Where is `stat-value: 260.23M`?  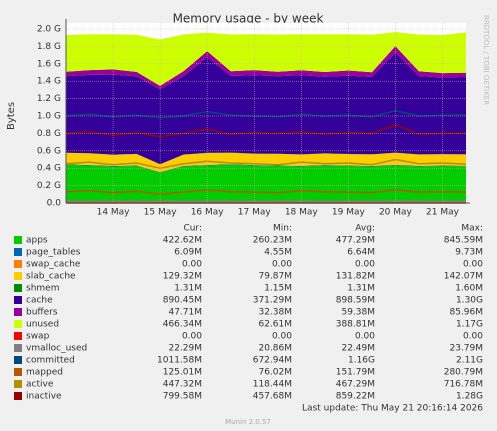
stat-value: 260.23M is located at coordinates (272, 241).